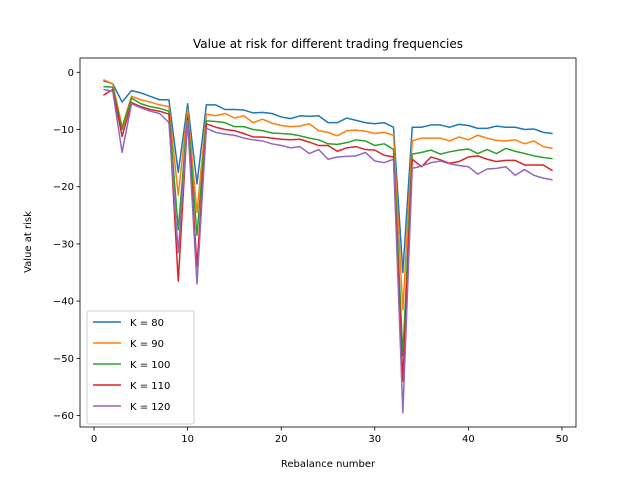  Describe the element at coordinates (94, 439) in the screenshot. I see `x-tick-label-0: 0` at that location.